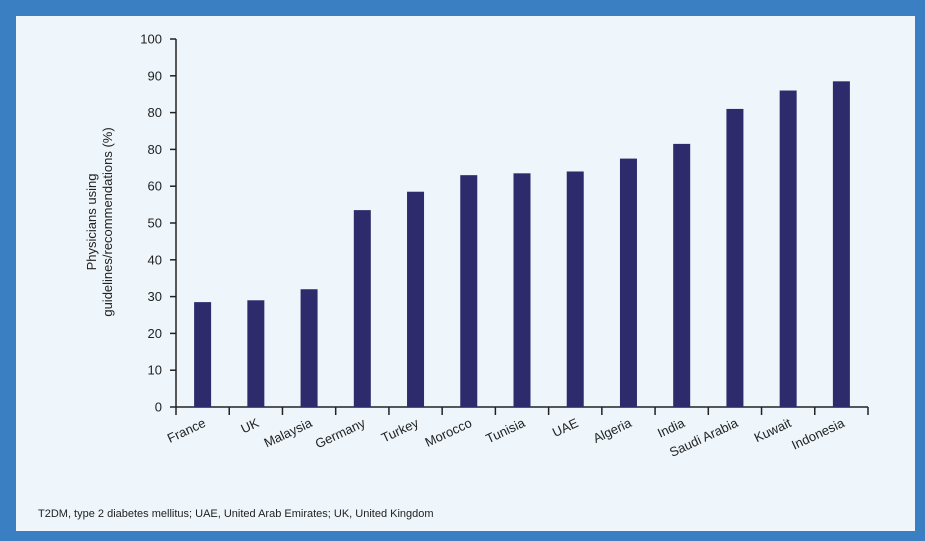  Describe the element at coordinates (107, 221) in the screenshot. I see `y-axis-label-line-2: guidelines/recommendations (%)` at that location.